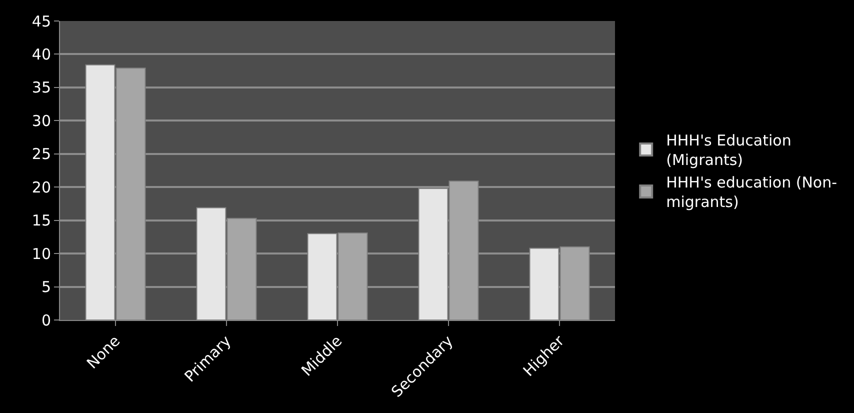 Image resolution: width=854 pixels, height=413 pixels. Describe the element at coordinates (41, 121) in the screenshot. I see `y-tick-label: 30` at that location.